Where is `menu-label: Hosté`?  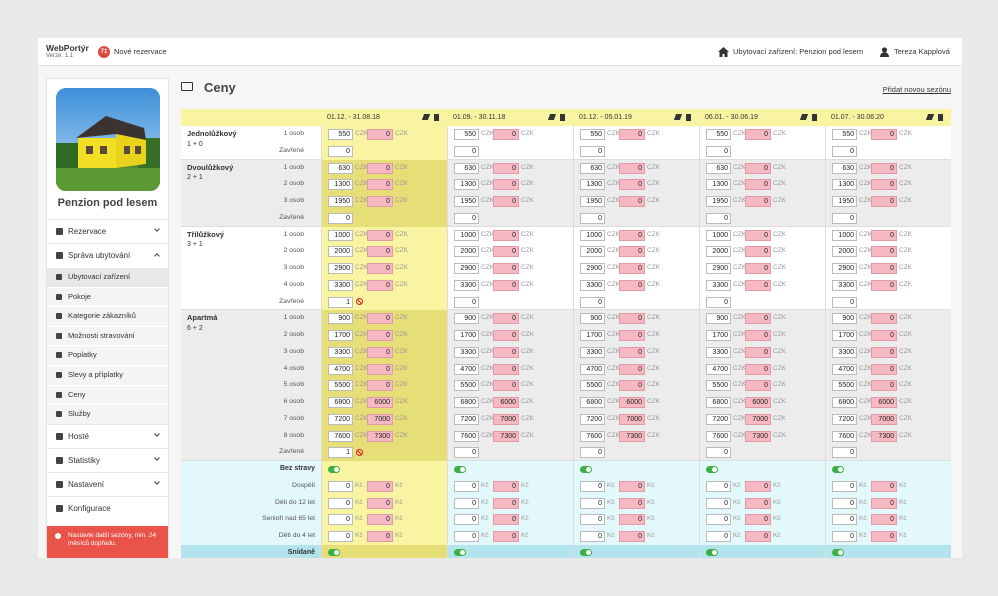
menu-label: Hosté is located at coordinates (78, 436).